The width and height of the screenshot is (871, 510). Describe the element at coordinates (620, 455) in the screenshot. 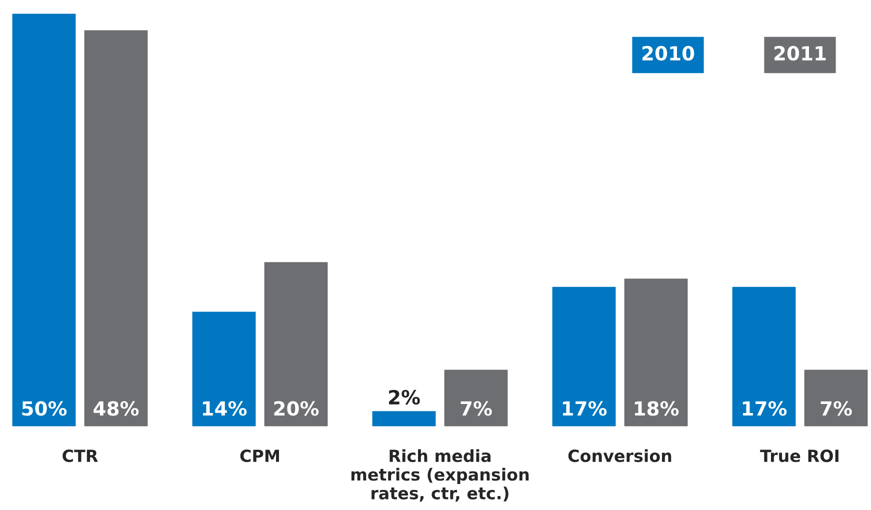

I see `x-tick-label: Conversion` at that location.